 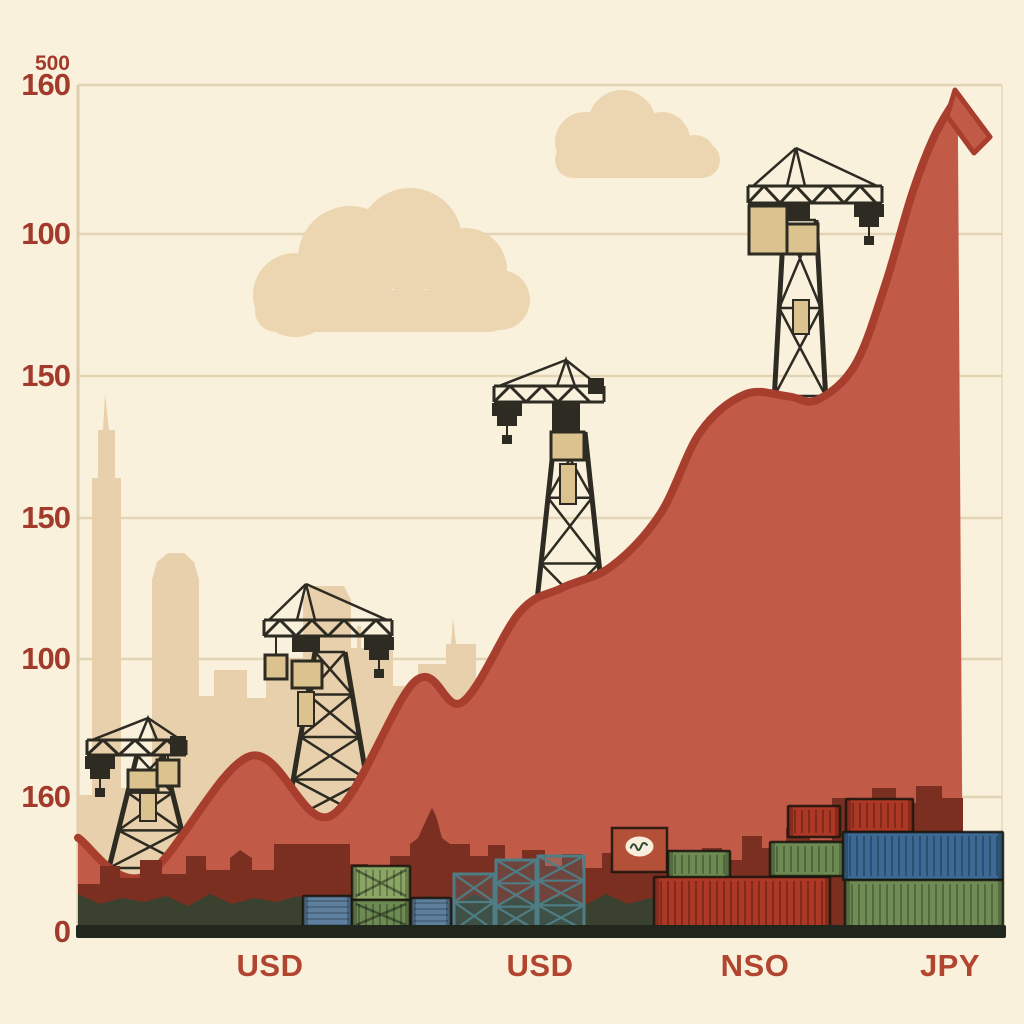 What do you see at coordinates (391, 262) in the screenshot?
I see `cloud-large-icon` at bounding box center [391, 262].